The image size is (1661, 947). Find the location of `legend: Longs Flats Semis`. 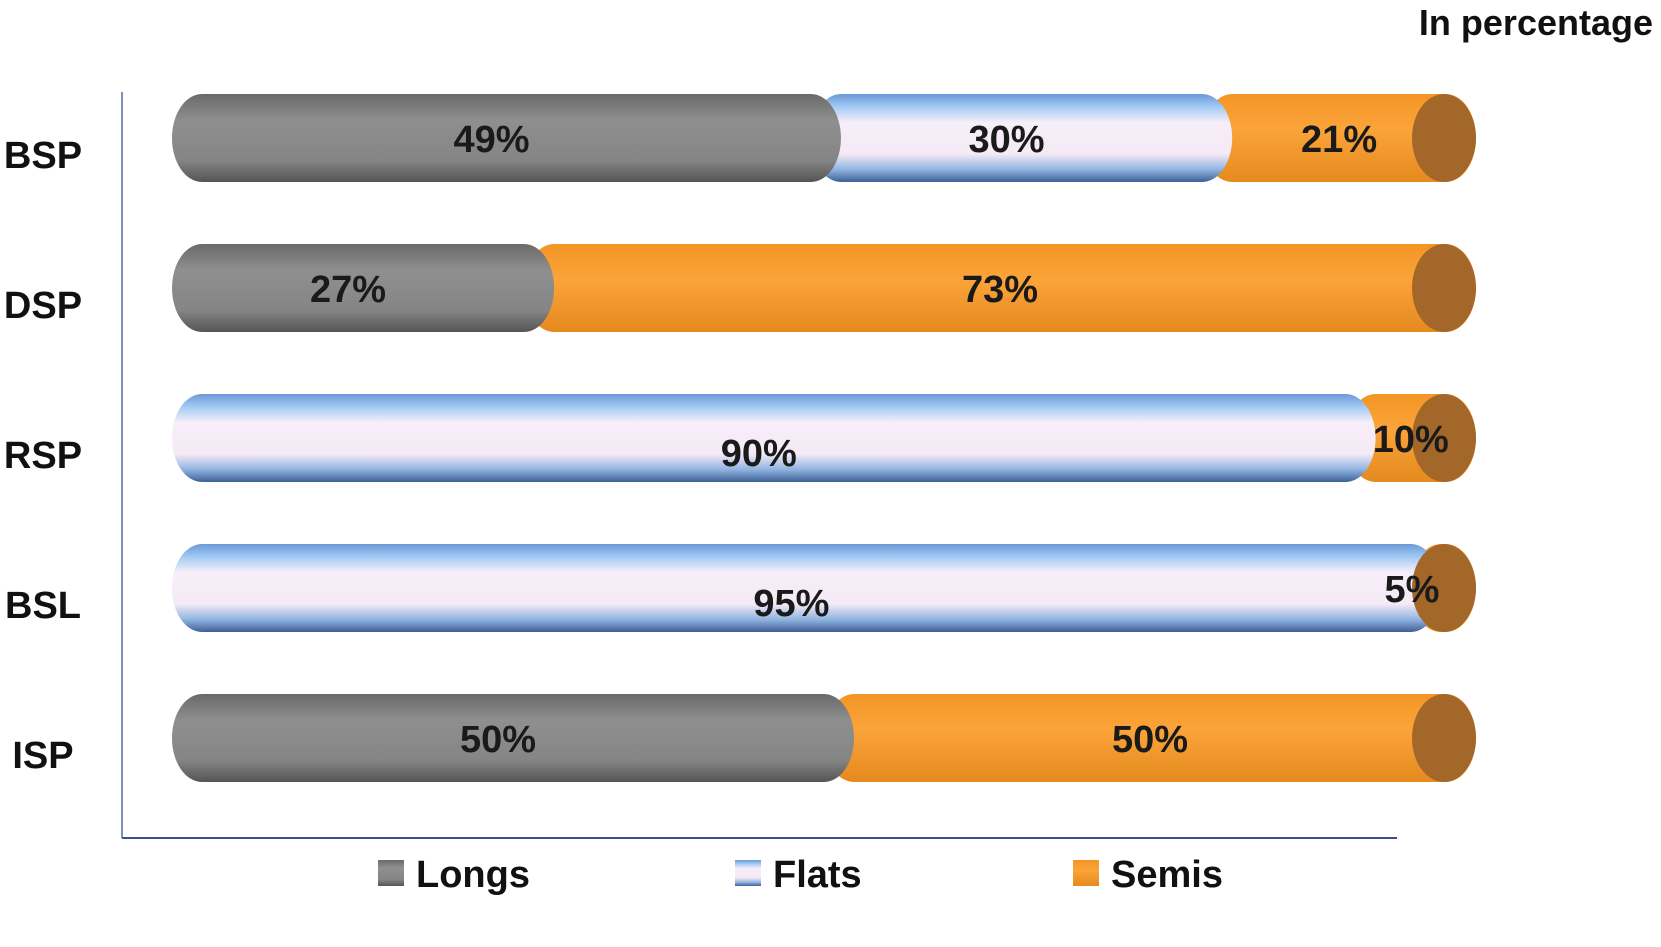

legend: Longs Flats Semis is located at coordinates (800, 875).